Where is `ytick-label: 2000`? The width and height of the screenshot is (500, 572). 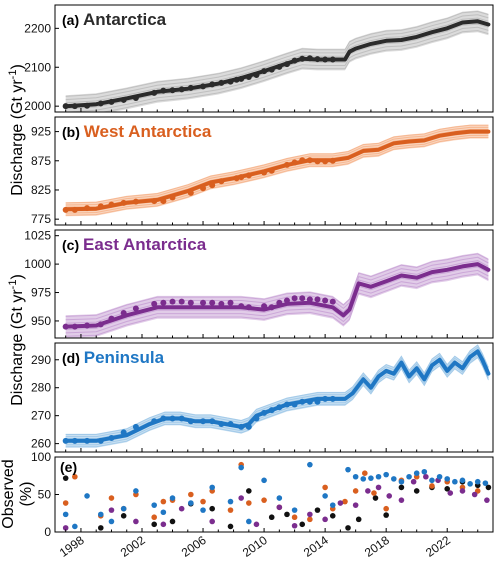 ytick-label: 2000 is located at coordinates (37, 106).